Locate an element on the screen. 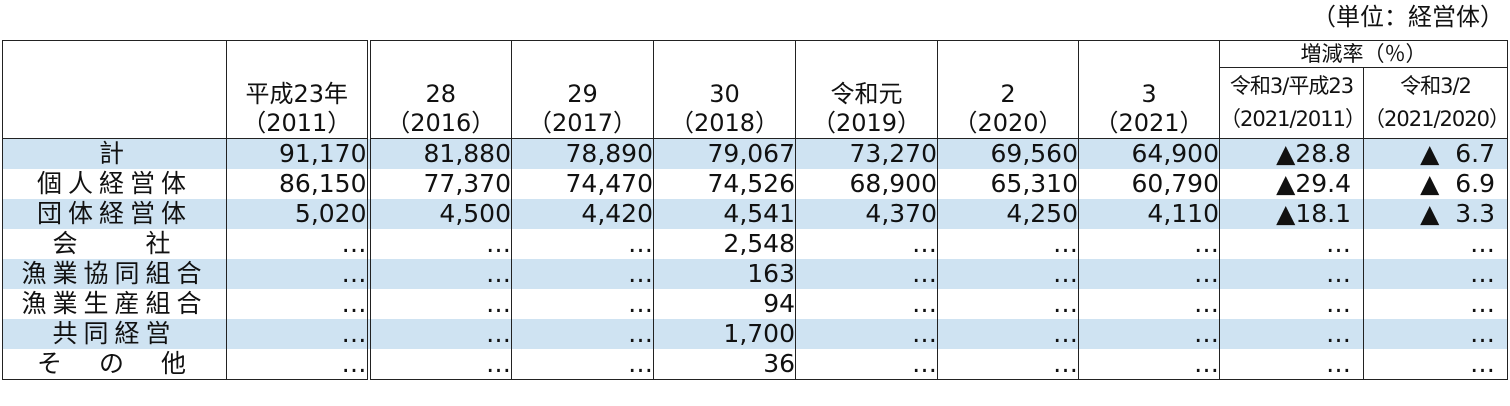 The height and width of the screenshot is (406, 1510). unit-label: （単位：経営体） is located at coordinates (1408, 17).